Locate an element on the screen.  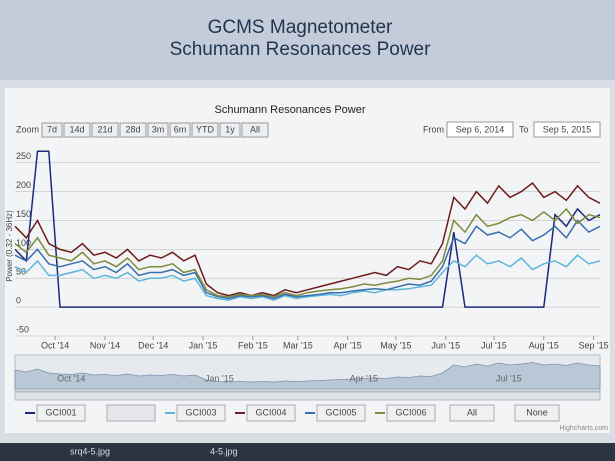
y-tick-label: 100 is located at coordinates (23, 243).